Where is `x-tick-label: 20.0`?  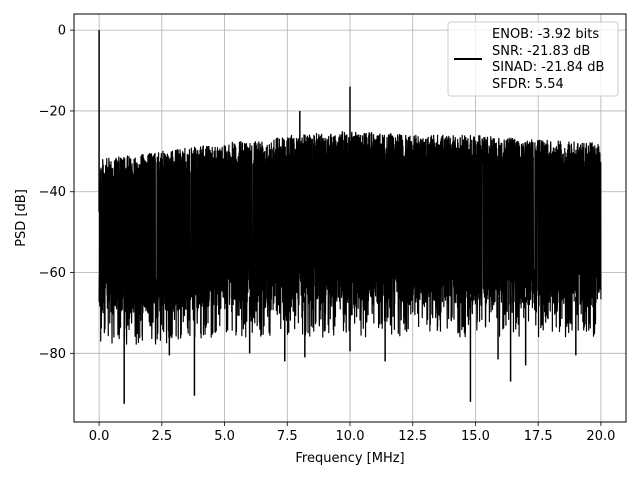
x-tick-label: 20.0 is located at coordinates (600, 436).